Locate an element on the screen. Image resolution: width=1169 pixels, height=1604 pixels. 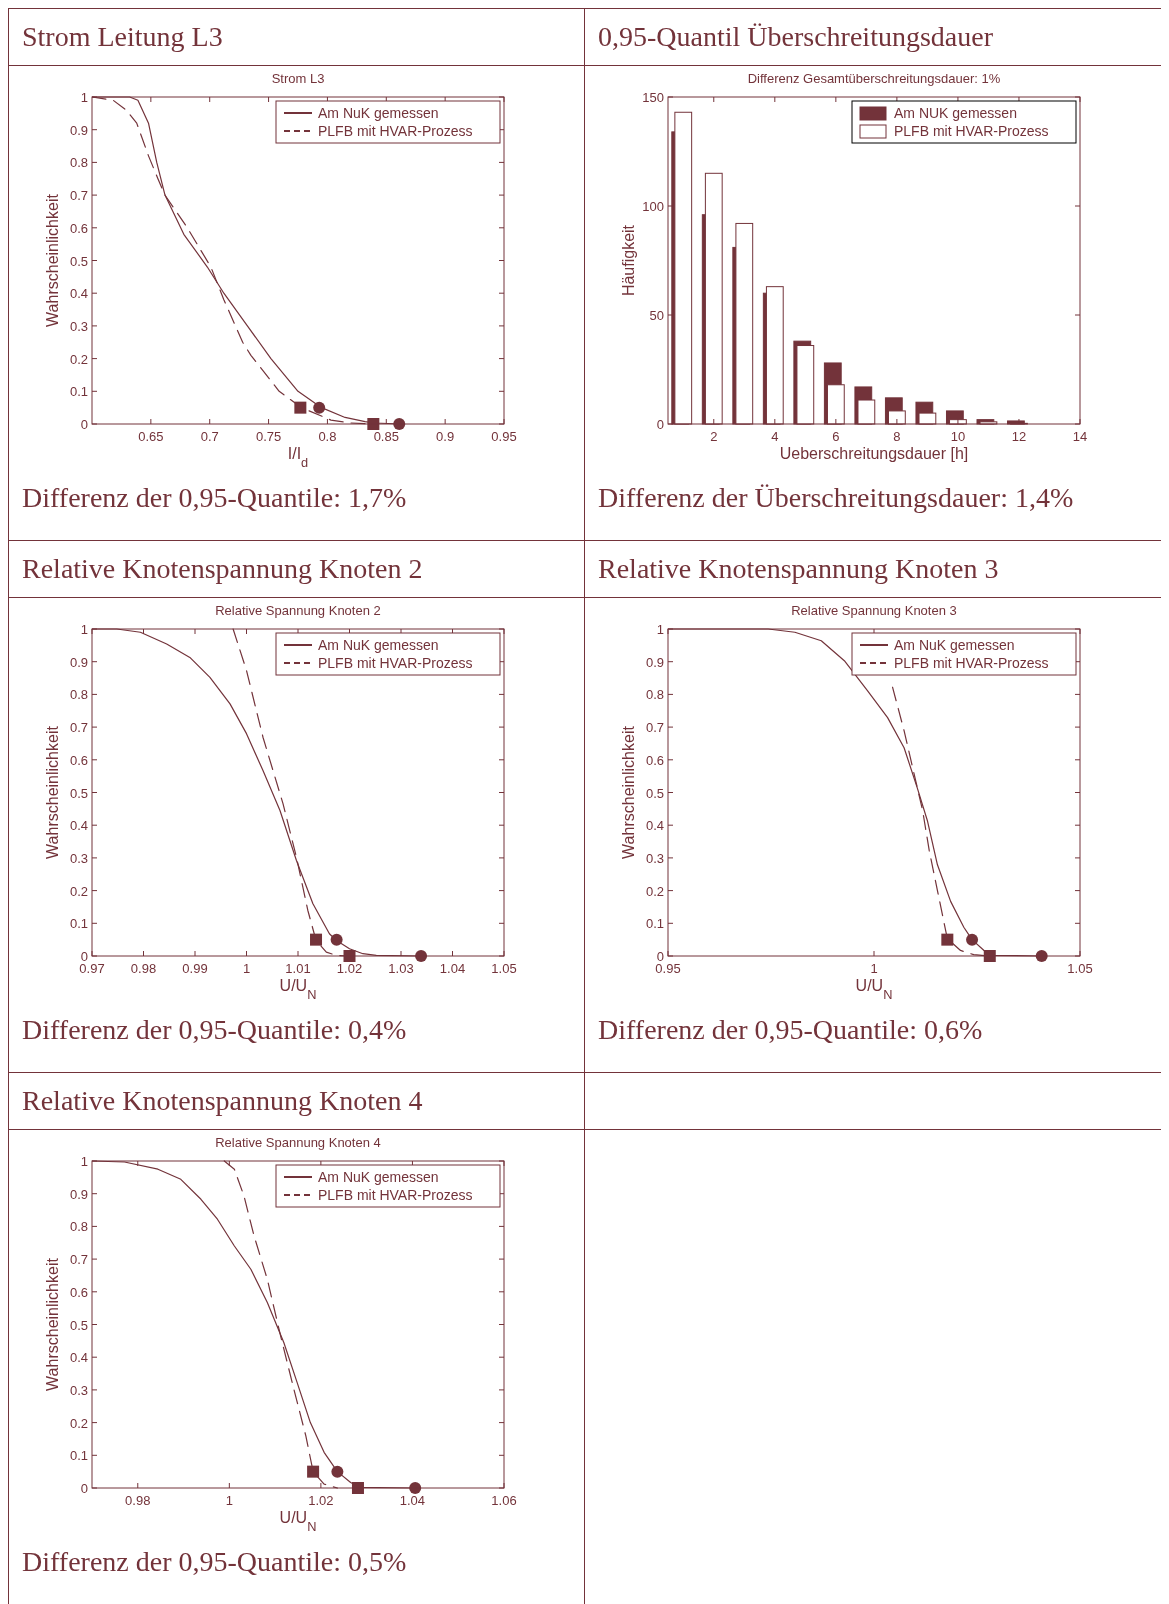
x-tick-label: 14 is located at coordinates (1080, 436).